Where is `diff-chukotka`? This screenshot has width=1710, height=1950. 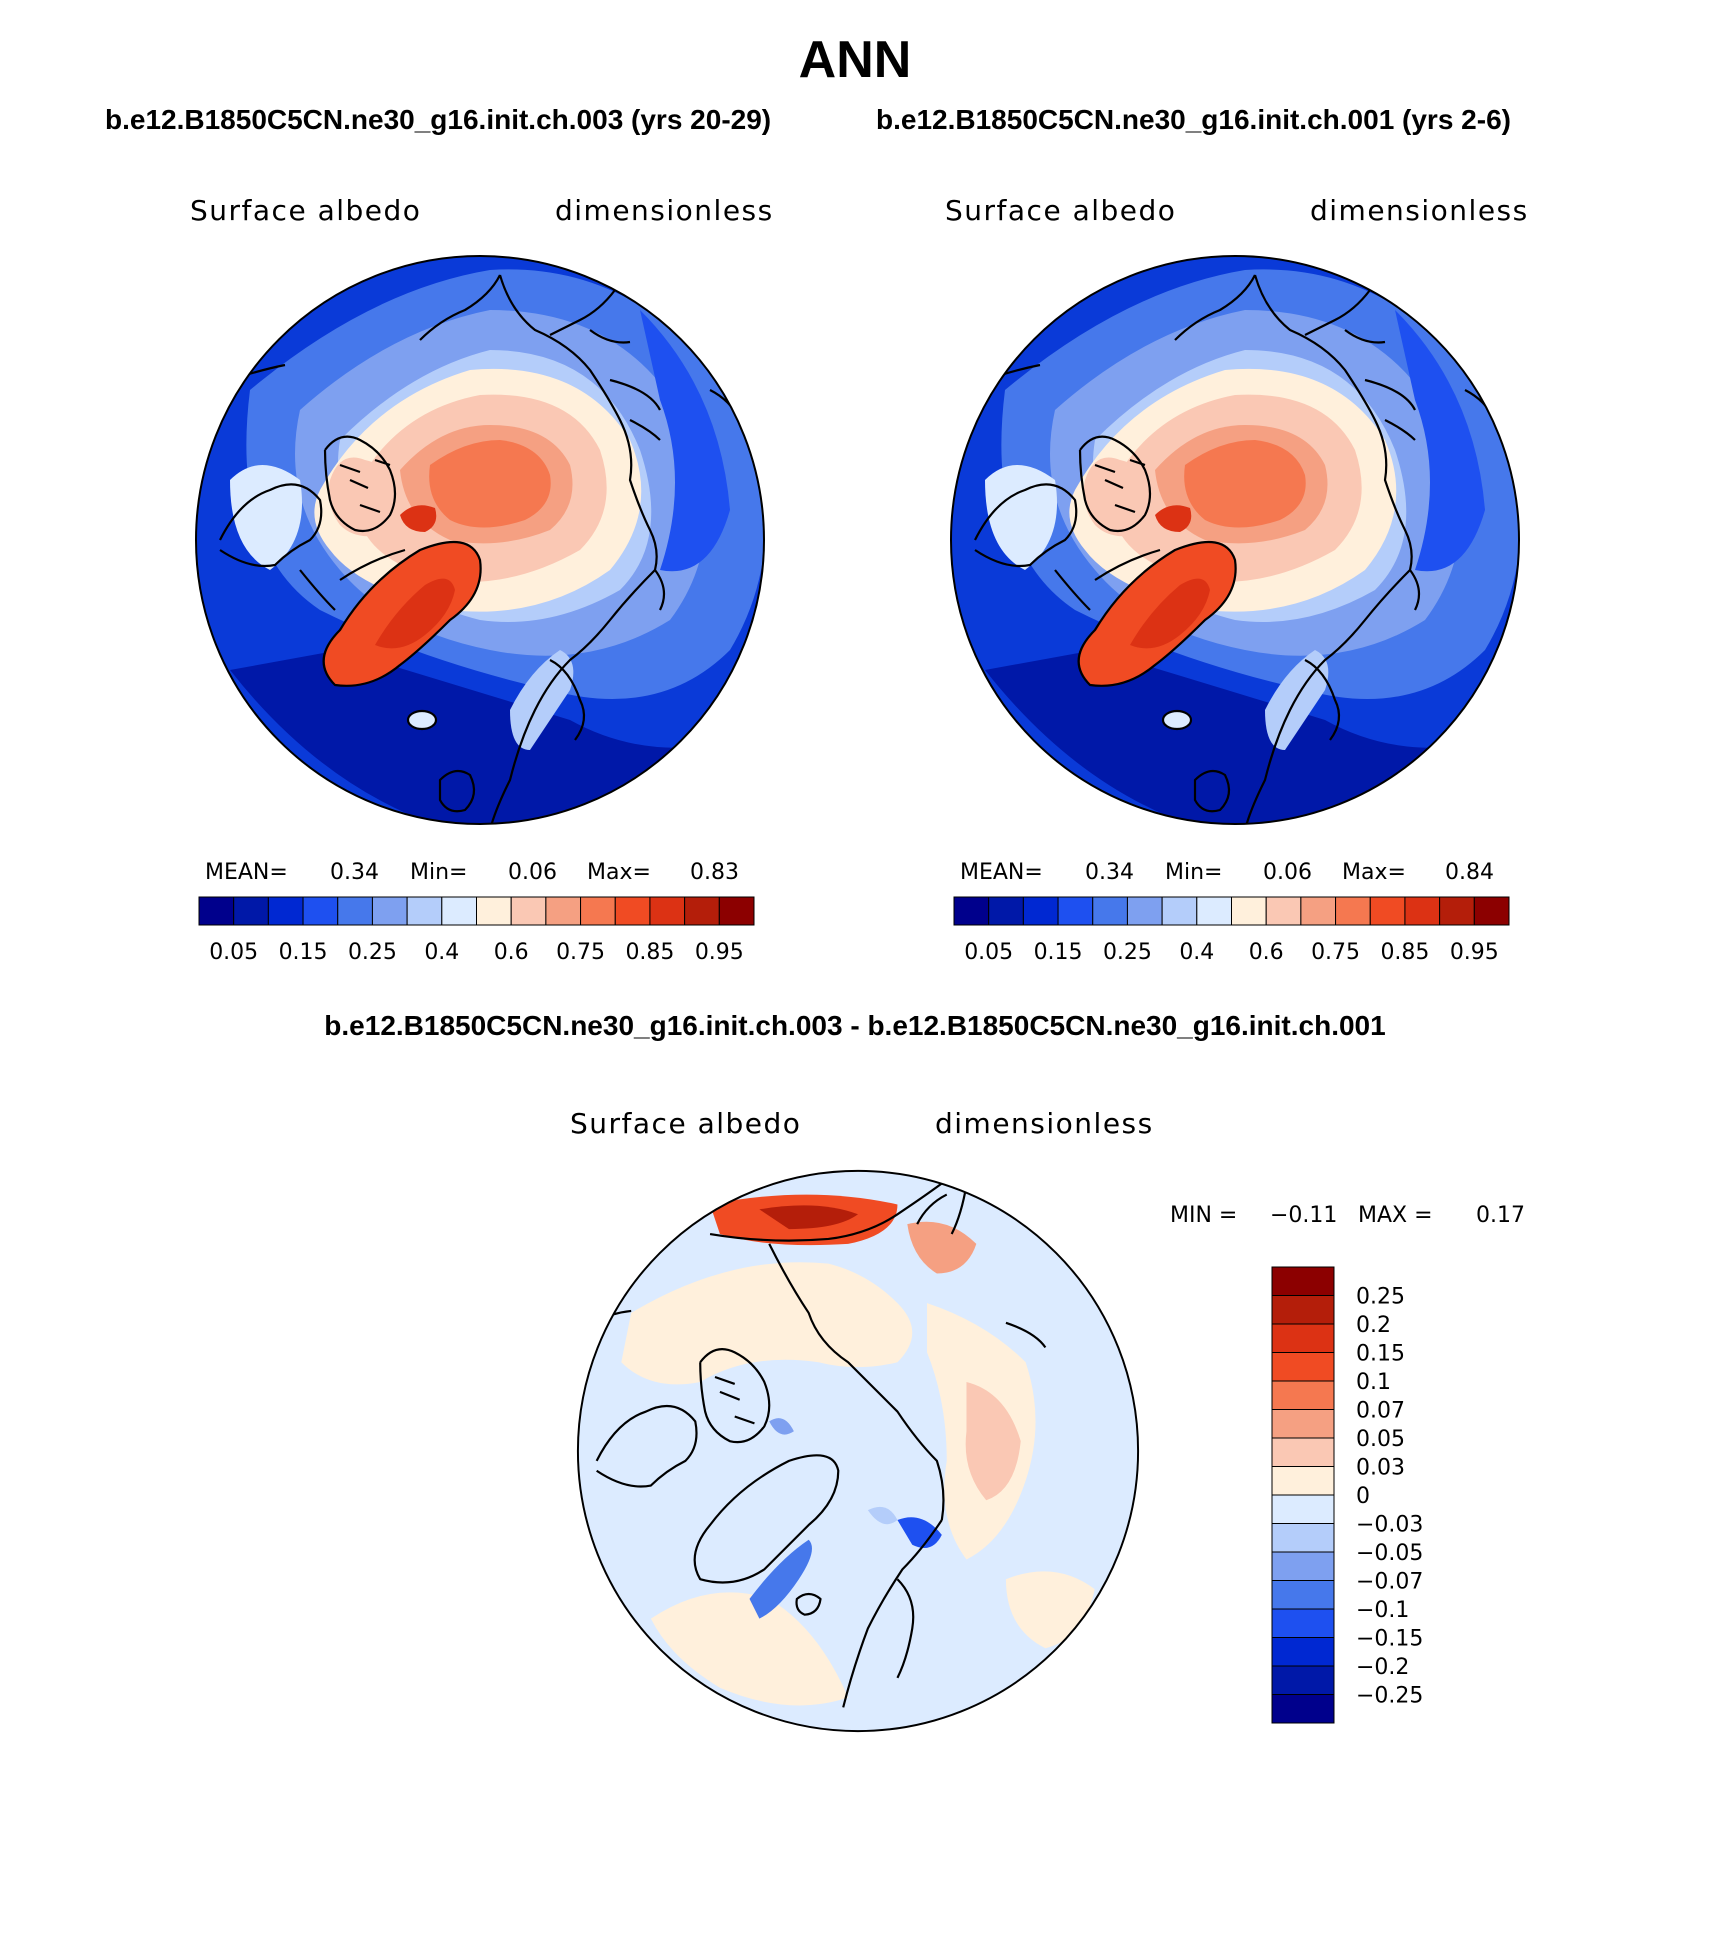
diff-chukotka is located at coordinates (942, 1247).